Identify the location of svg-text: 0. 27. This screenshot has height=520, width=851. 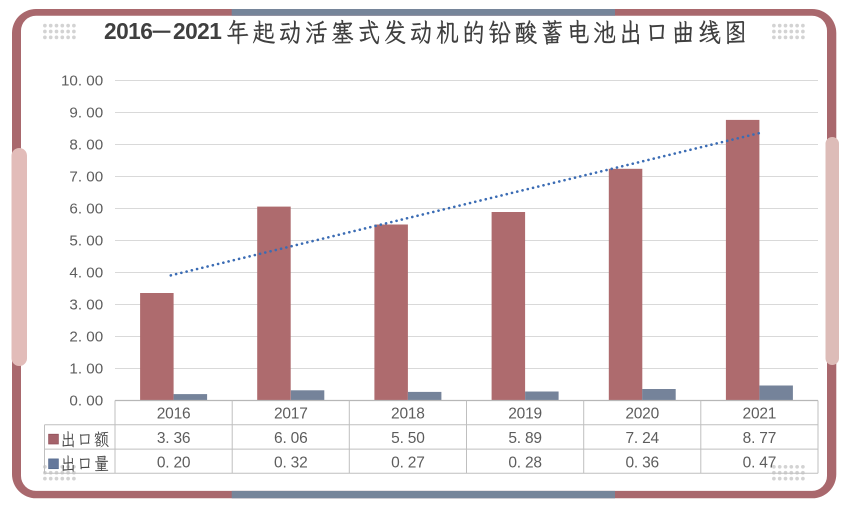
(407, 462).